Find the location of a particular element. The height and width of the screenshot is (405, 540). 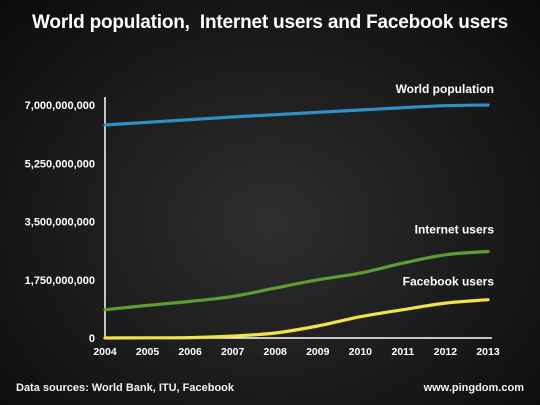

x-tick-label: 2012 is located at coordinates (446, 352).